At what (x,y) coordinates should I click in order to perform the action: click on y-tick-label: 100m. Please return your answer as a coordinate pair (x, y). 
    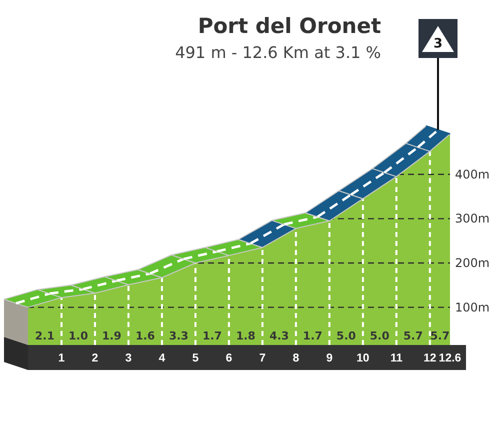
    Looking at the image, I should click on (472, 307).